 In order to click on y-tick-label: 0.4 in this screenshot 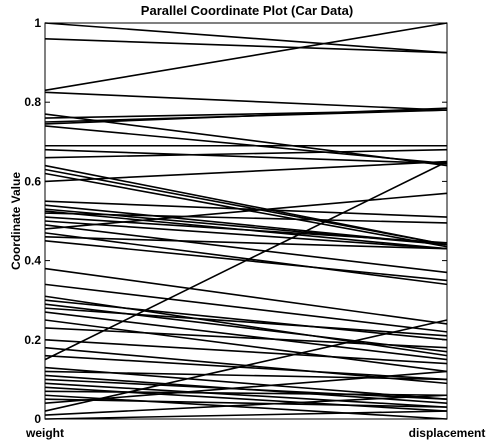, I will do `click(32, 261)`.